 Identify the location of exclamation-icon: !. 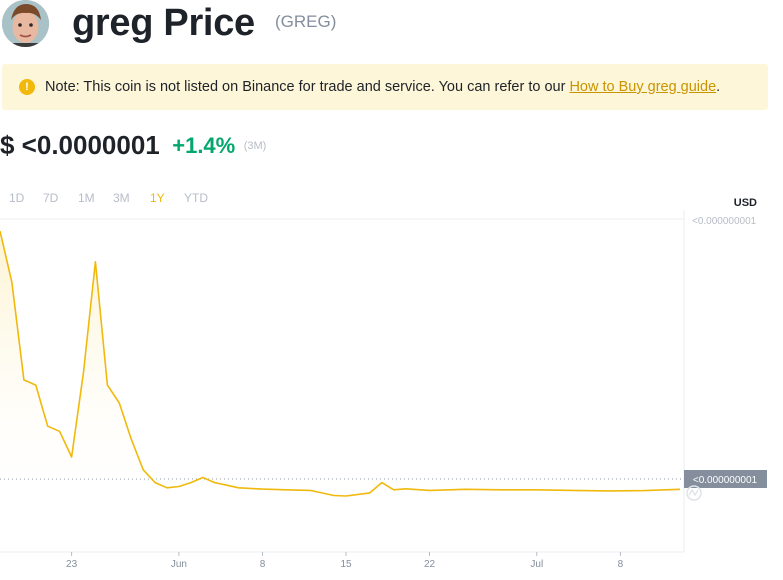
(27, 87).